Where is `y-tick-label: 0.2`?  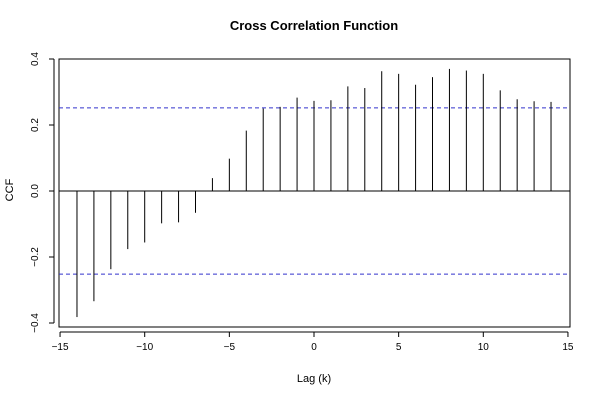
y-tick-label: 0.2 is located at coordinates (35, 125).